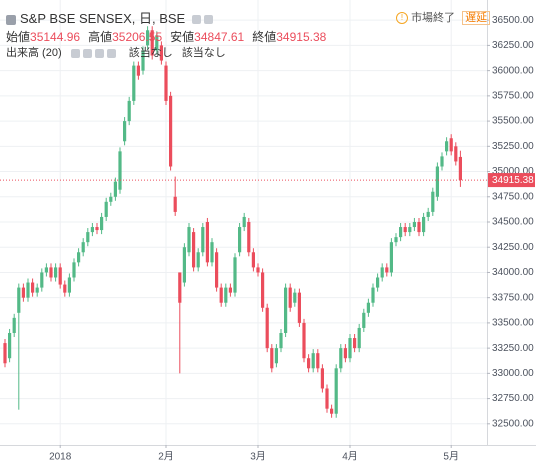 The height and width of the screenshot is (467, 536). What do you see at coordinates (11, 19) in the screenshot?
I see `symbol-icon` at bounding box center [11, 19].